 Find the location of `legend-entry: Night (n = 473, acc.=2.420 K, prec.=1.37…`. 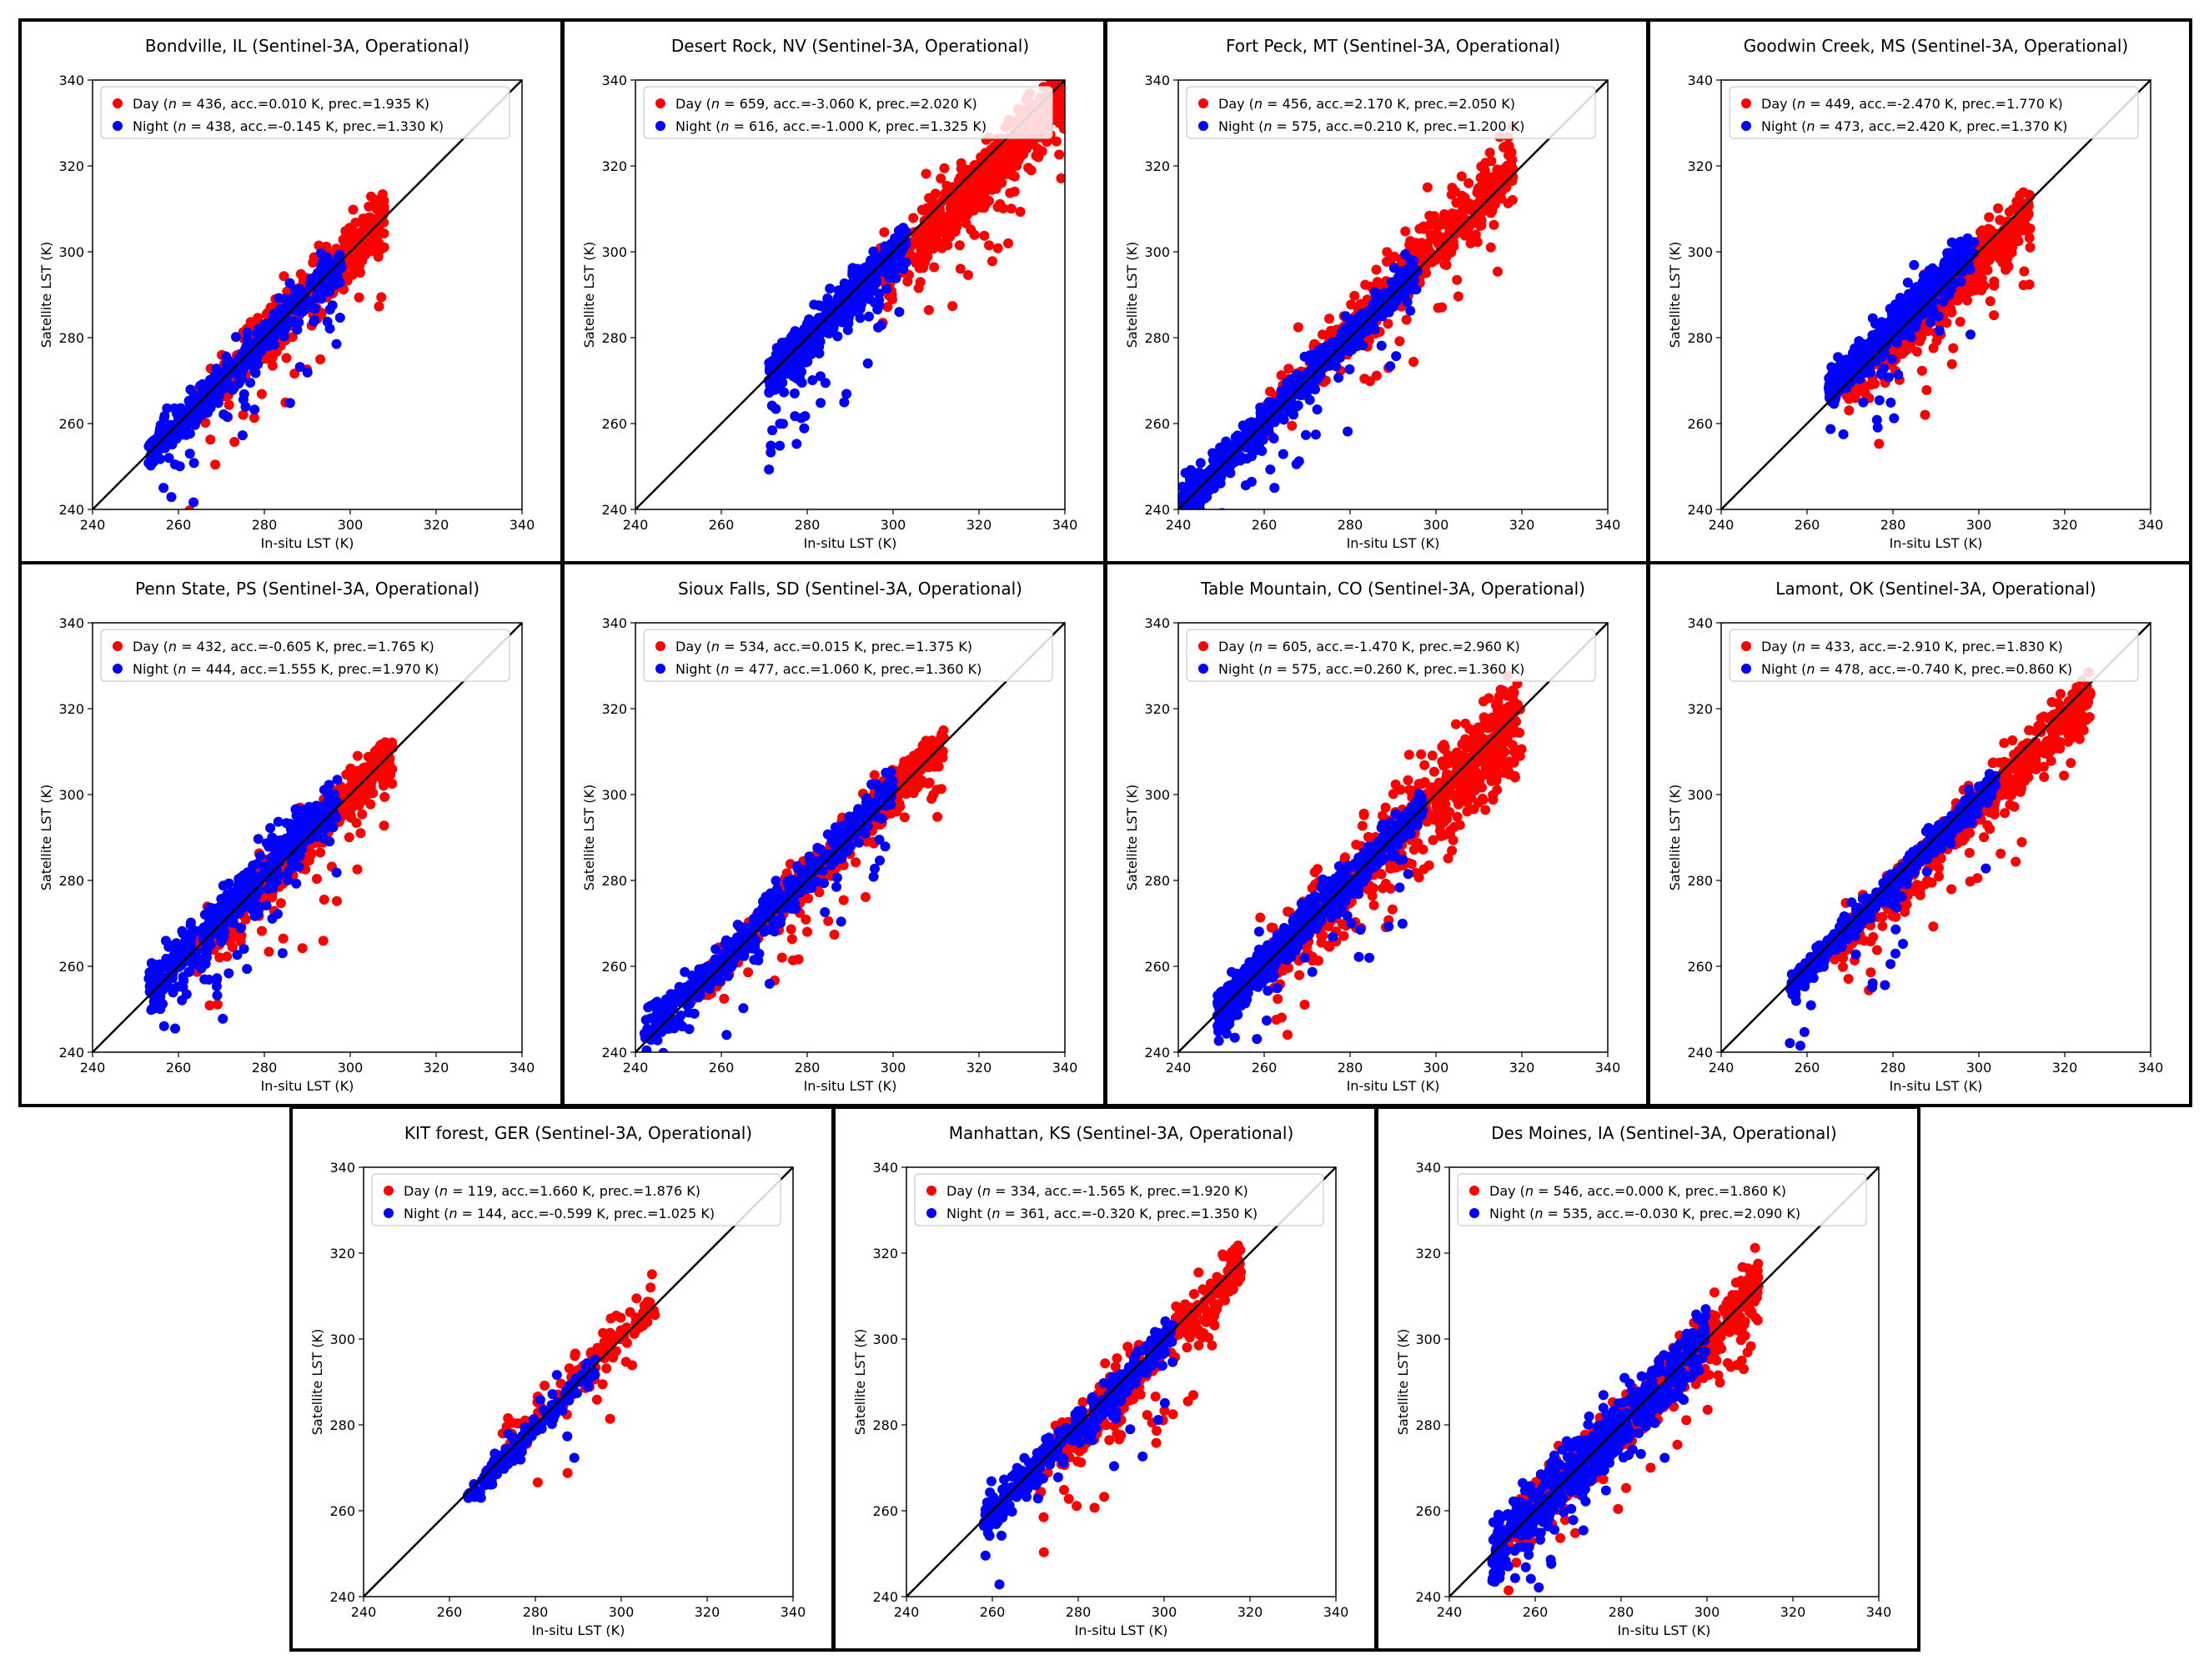

legend-entry: Night (n = 473, acc.=2.420 K, prec.=1.37… is located at coordinates (1914, 126).